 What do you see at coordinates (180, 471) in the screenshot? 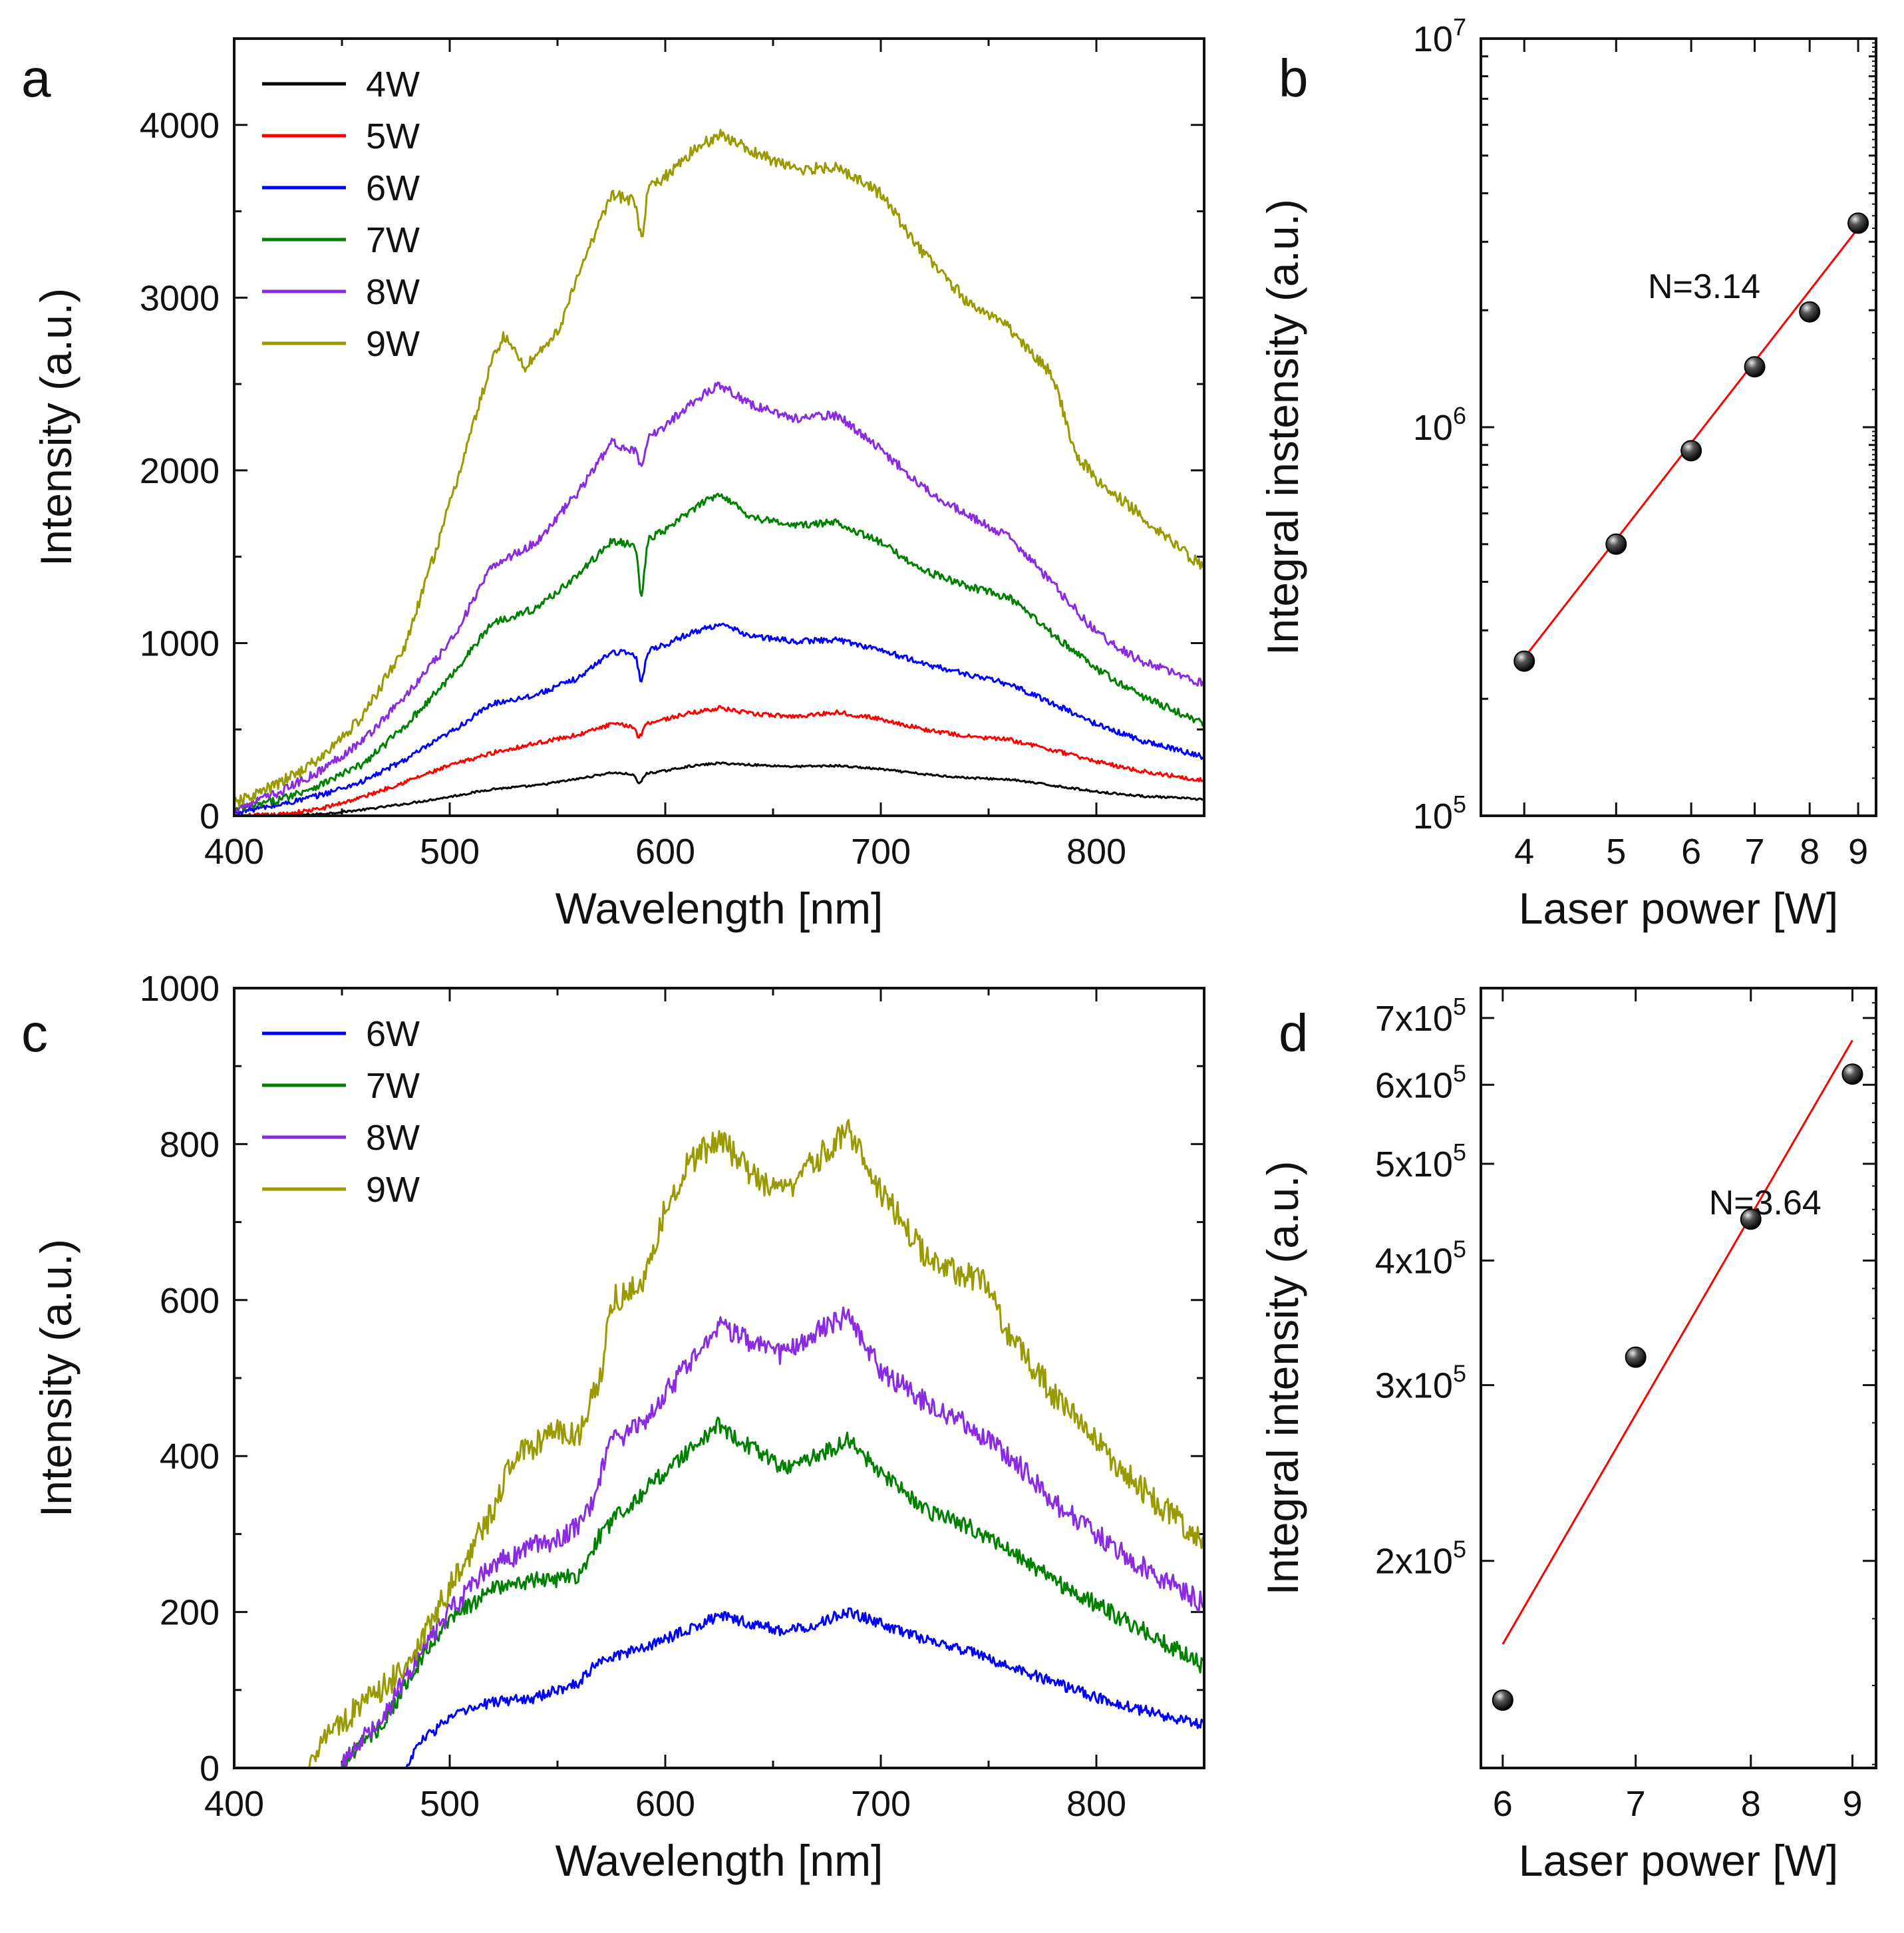
I see `y-tick-label: 2000` at bounding box center [180, 471].